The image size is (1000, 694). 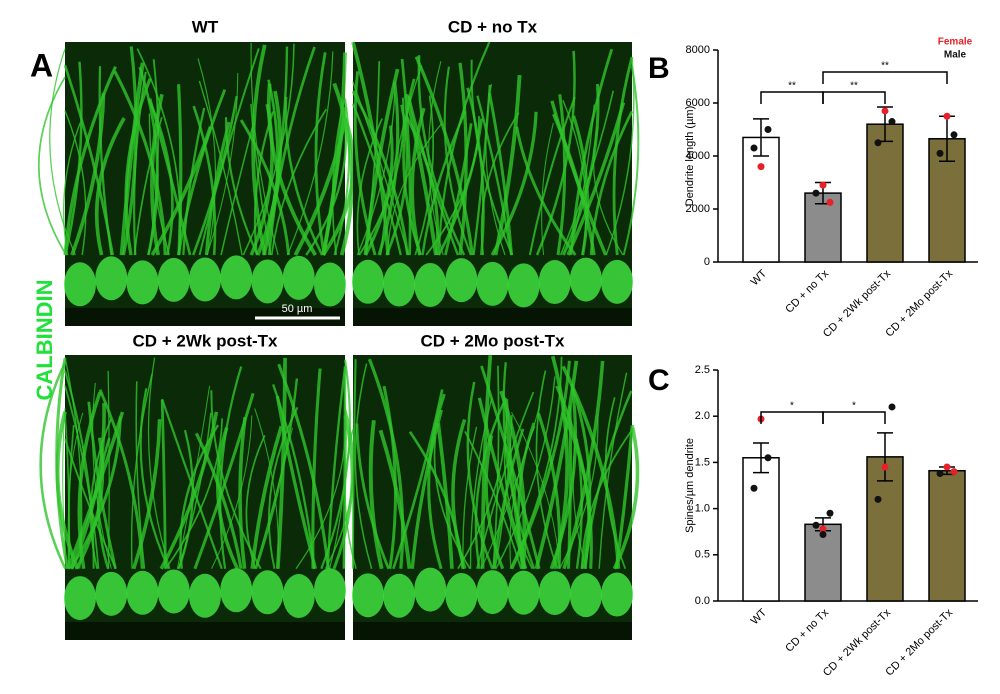 I want to click on y-axis-label: Spines/µm dendrite, so click(x=690, y=485).